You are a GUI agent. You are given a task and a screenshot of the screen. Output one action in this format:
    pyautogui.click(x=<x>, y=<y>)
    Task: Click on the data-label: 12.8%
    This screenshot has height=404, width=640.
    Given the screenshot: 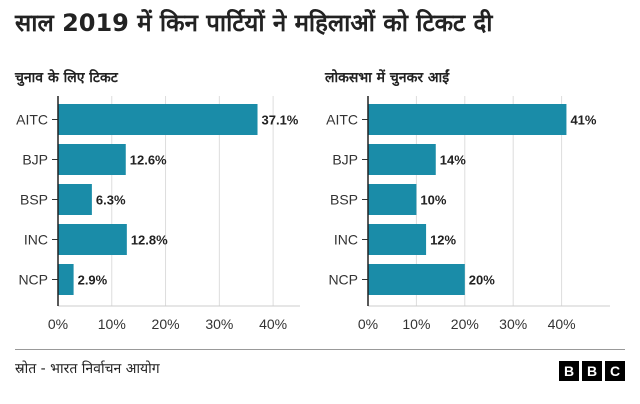 What is the action you would take?
    pyautogui.click(x=149, y=240)
    